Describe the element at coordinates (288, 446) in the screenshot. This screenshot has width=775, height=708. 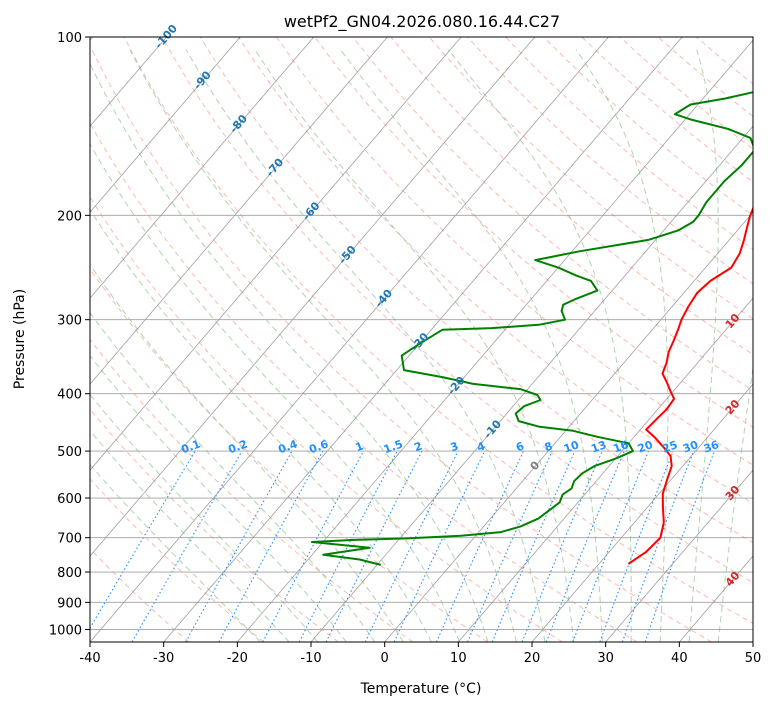
I see `mixing-ratio-label: 0.4` at that location.